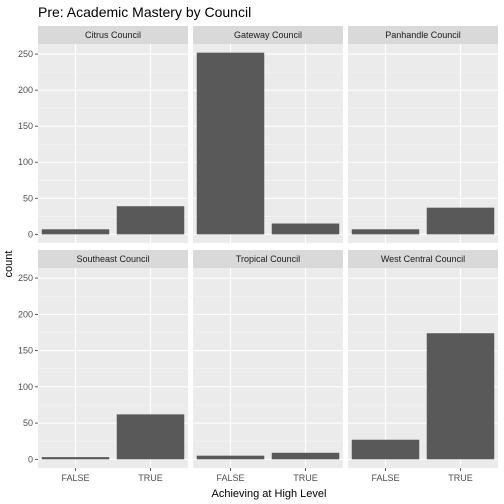 Image resolution: width=504 pixels, height=504 pixels. What do you see at coordinates (269, 494) in the screenshot?
I see `x-axis-label: Achieving at High Level` at bounding box center [269, 494].